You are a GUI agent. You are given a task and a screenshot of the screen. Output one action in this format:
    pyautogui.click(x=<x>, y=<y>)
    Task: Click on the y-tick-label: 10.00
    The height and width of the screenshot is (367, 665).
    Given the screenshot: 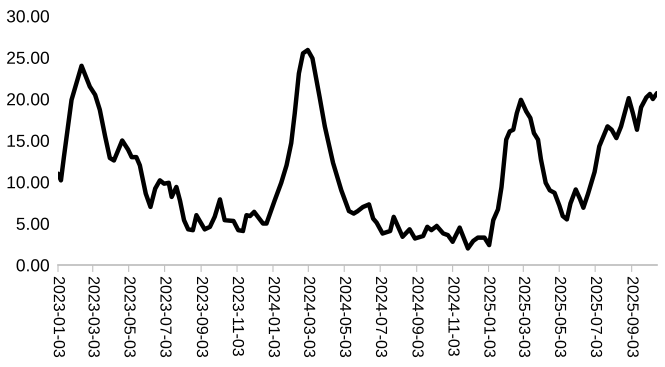 What is the action you would take?
    pyautogui.click(x=28, y=182)
    